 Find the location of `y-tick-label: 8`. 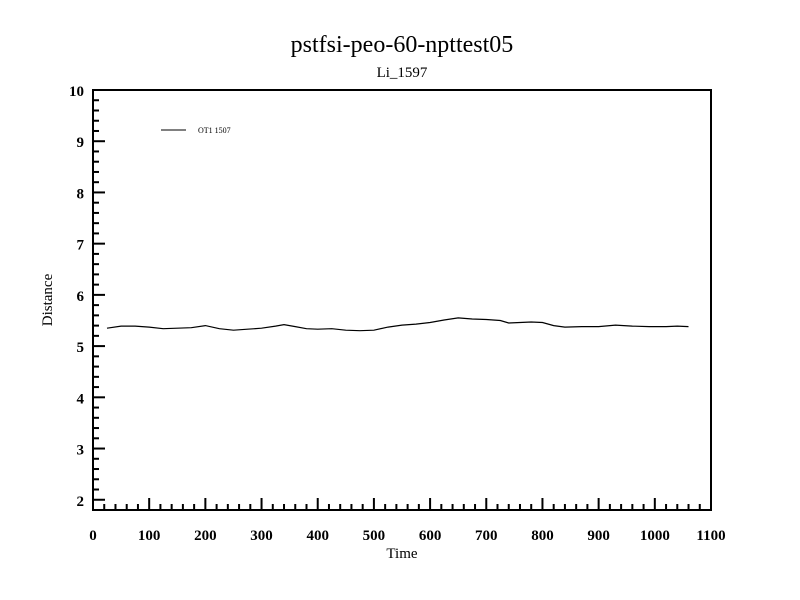

y-tick-label: 8 is located at coordinates (81, 194).